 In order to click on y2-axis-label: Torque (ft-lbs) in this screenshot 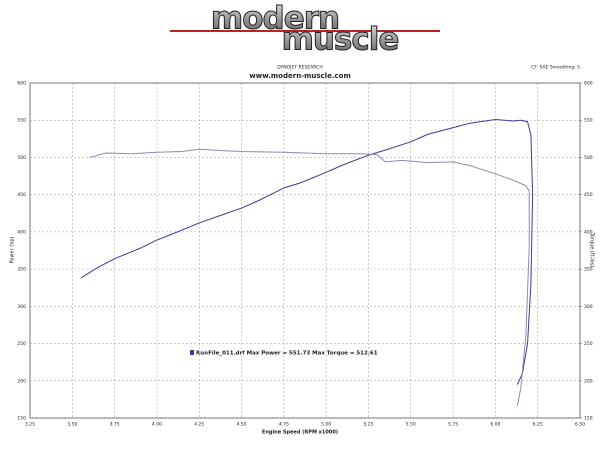, I will do `click(592, 250)`.